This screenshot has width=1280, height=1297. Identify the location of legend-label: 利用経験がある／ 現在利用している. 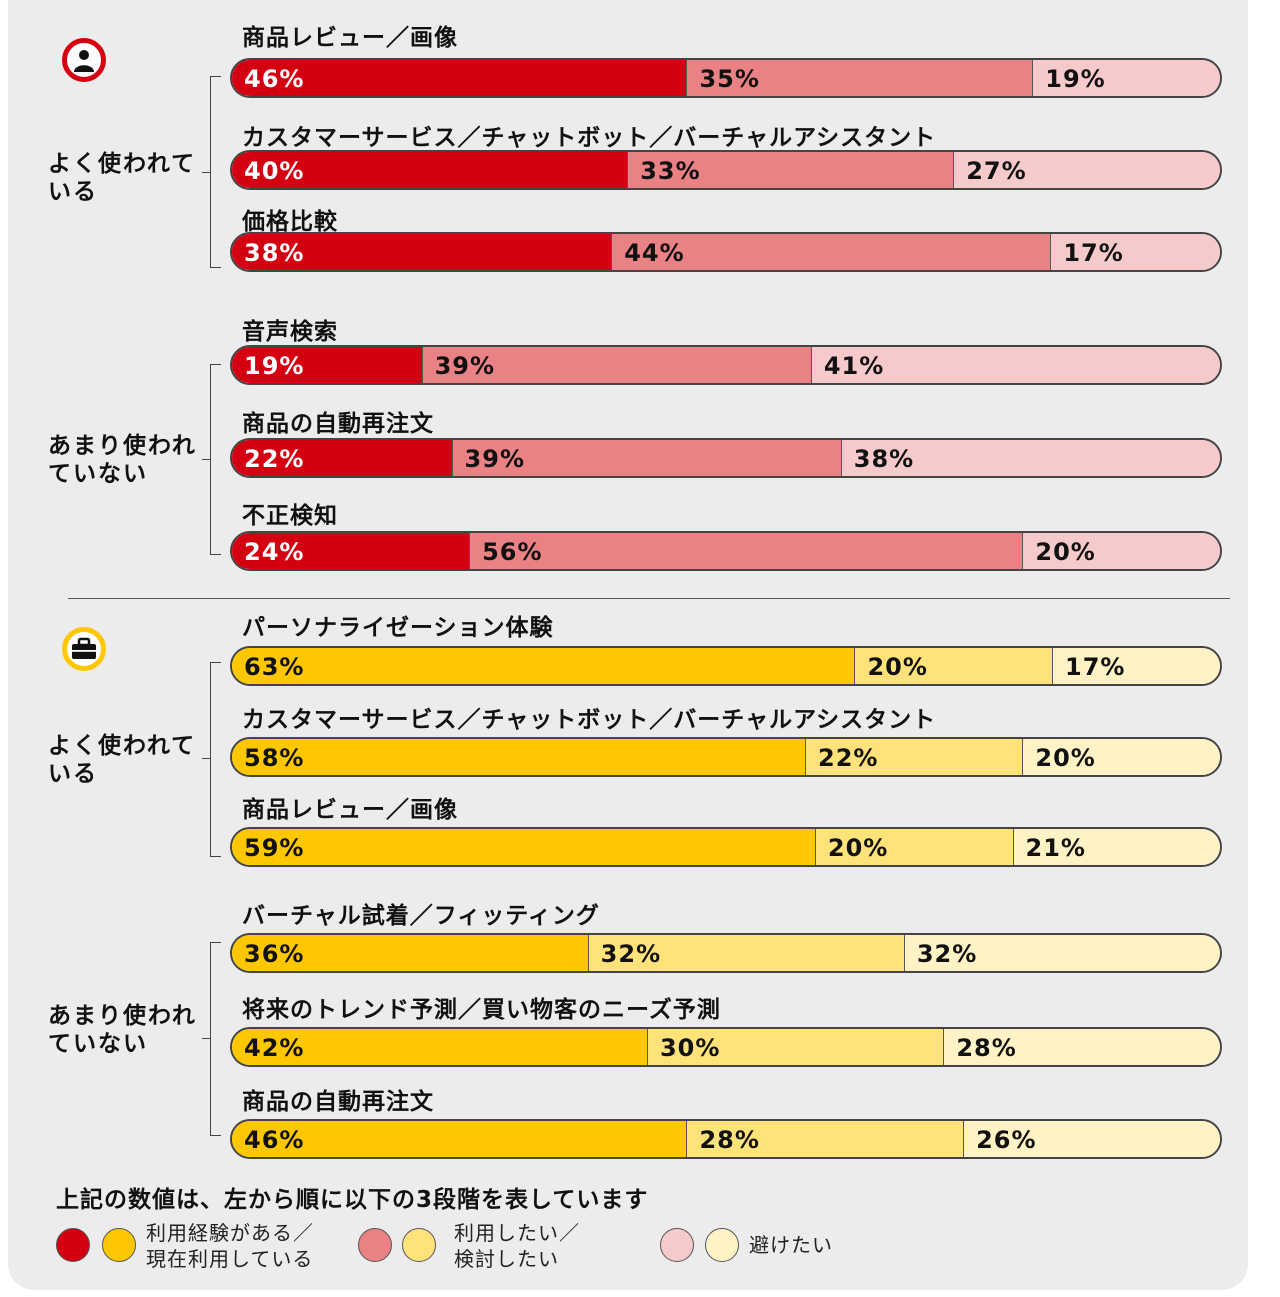
(230, 1246).